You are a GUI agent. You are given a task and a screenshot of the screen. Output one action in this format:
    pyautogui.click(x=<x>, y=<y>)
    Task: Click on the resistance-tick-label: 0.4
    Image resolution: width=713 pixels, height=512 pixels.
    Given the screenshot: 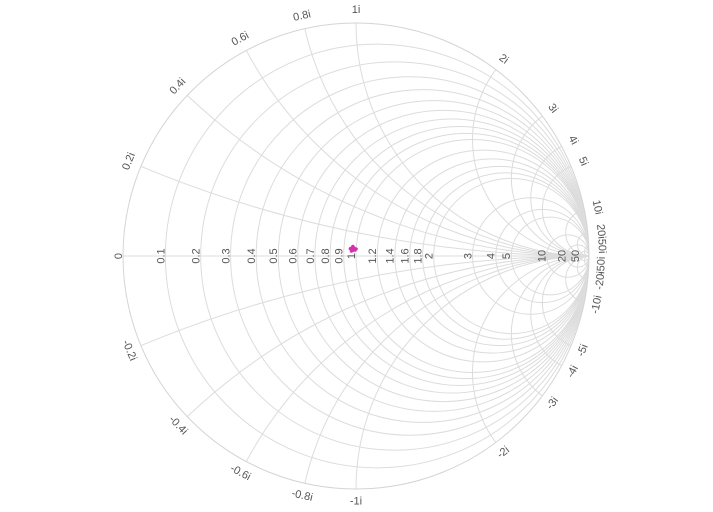 What is the action you would take?
    pyautogui.click(x=252, y=255)
    